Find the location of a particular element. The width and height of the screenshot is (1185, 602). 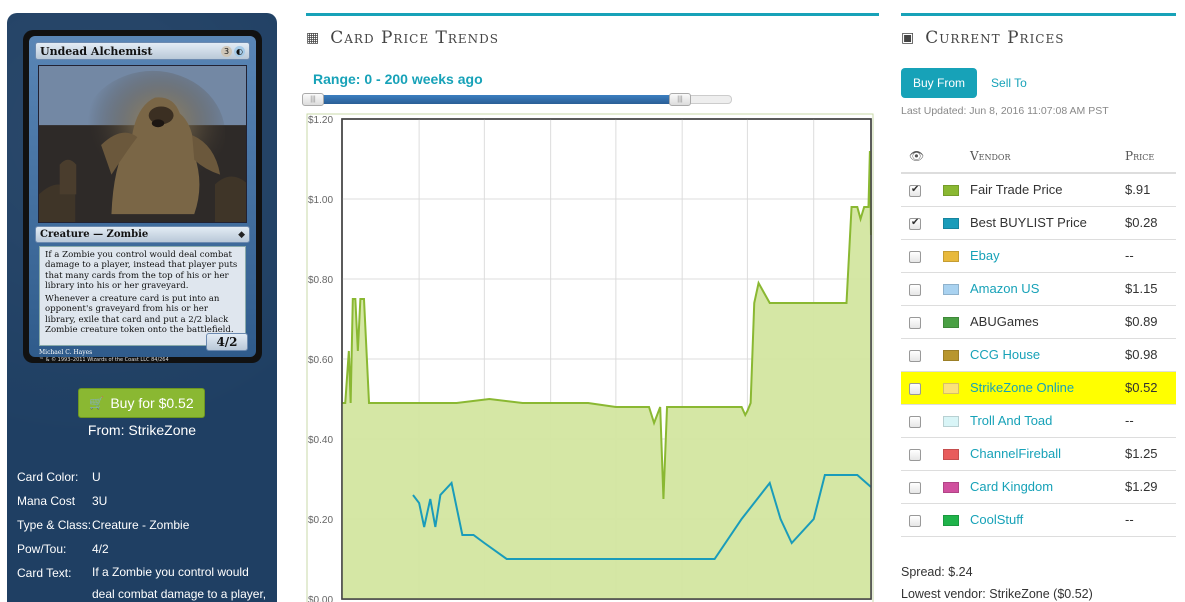

price-tabs: Buy From Sell To is located at coordinates (971, 83).